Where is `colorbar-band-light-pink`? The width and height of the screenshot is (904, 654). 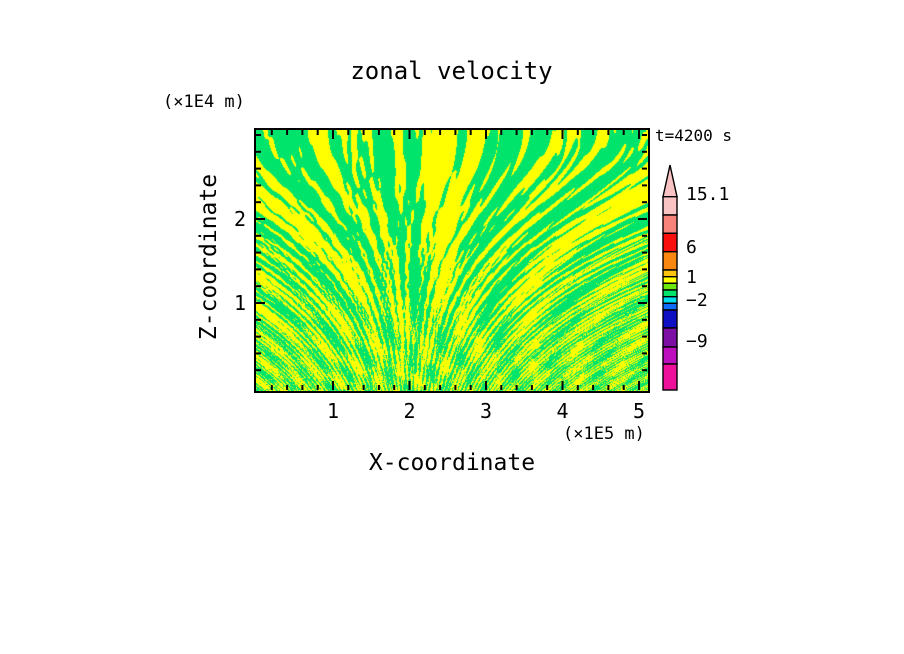
colorbar-band-light-pink is located at coordinates (670, 206).